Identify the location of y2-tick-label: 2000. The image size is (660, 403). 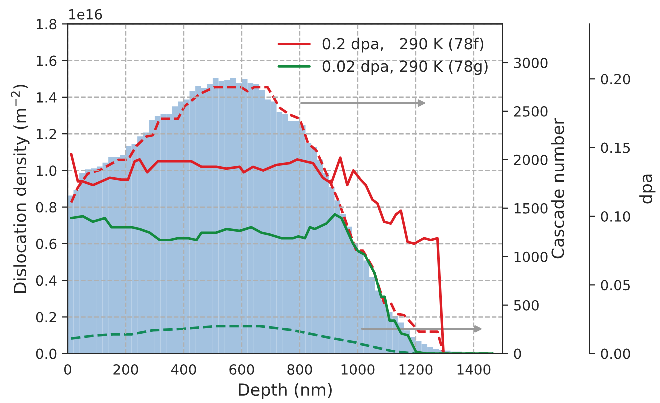
(531, 160).